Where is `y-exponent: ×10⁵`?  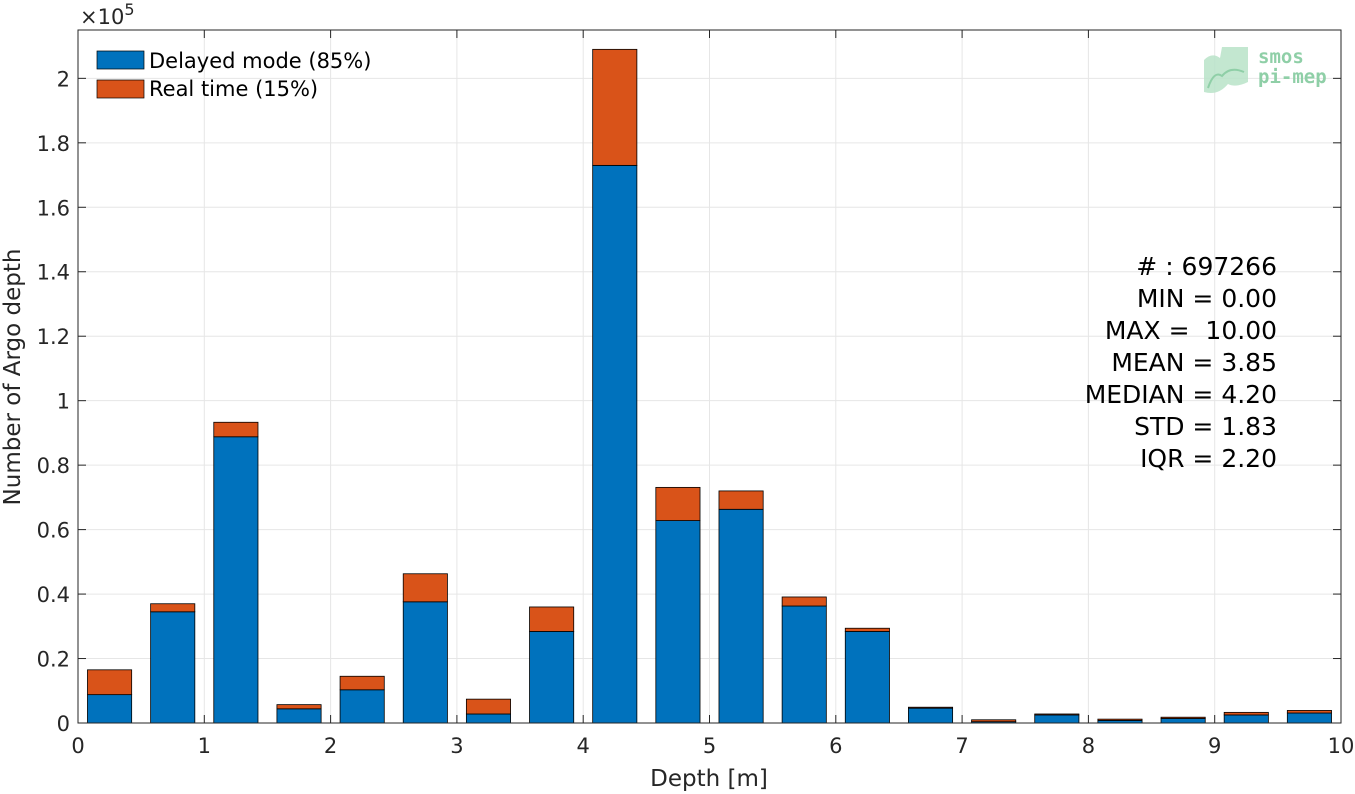 y-exponent: ×10⁵ is located at coordinates (107, 14).